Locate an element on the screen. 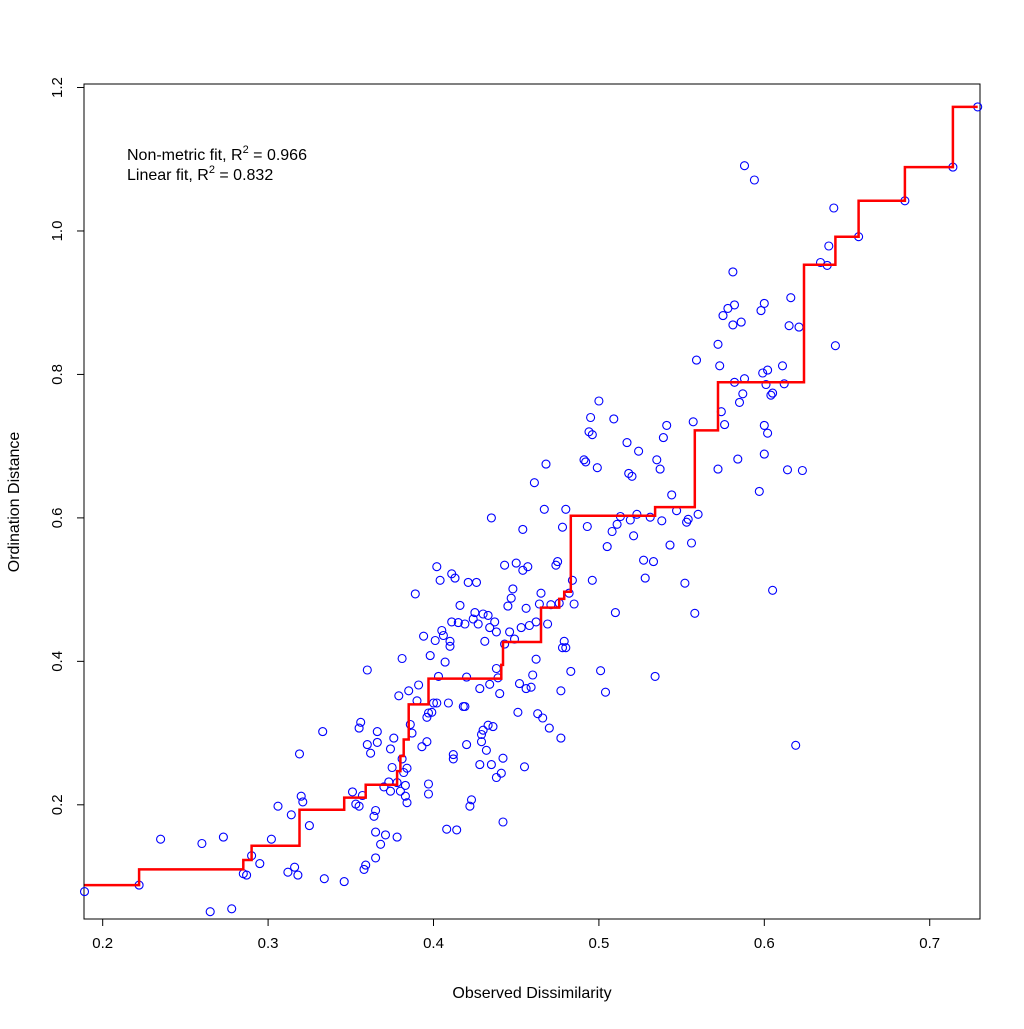  y-tick-label: 1.2 is located at coordinates (57, 87).